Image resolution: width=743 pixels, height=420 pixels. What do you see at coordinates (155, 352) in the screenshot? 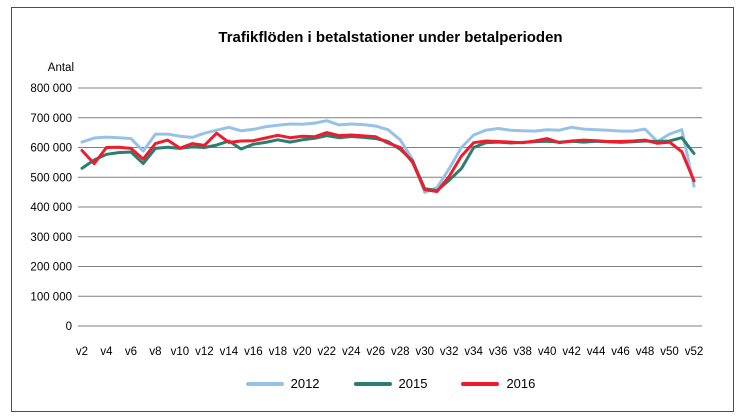
I see `x-tick-label: v8` at bounding box center [155, 352].